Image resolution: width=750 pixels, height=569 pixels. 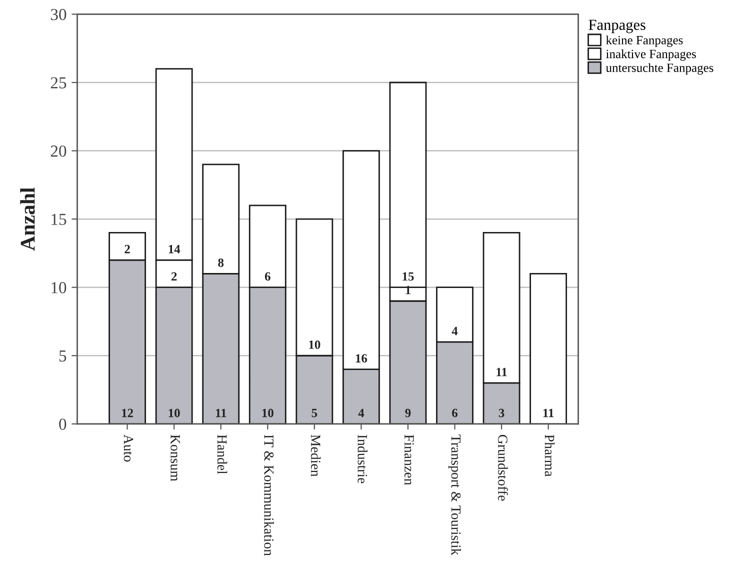 What do you see at coordinates (549, 348) in the screenshot?
I see `bar` at bounding box center [549, 348].